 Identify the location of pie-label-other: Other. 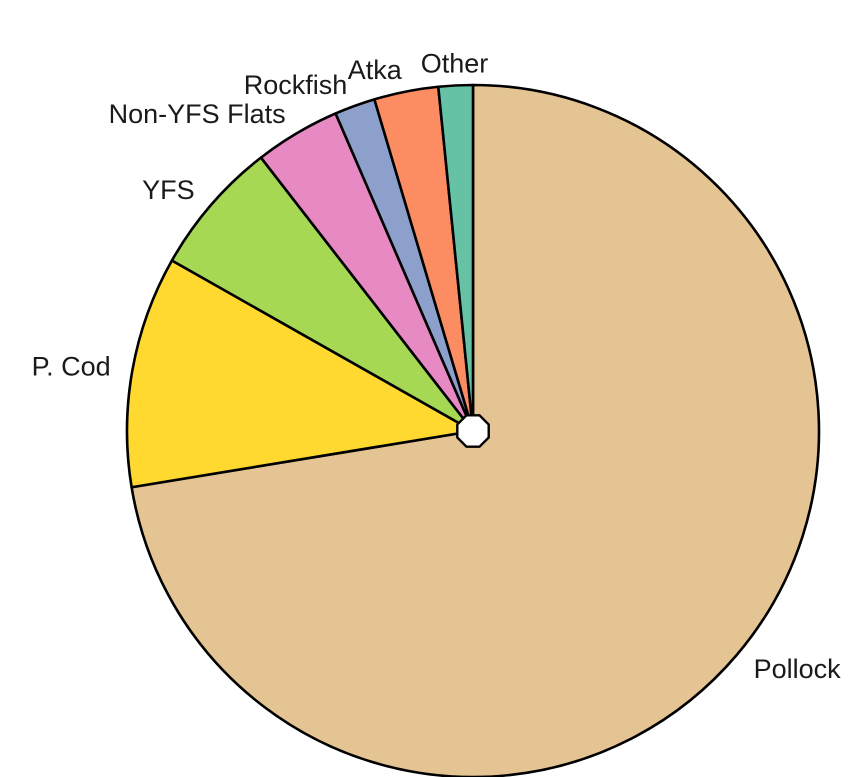
(455, 63).